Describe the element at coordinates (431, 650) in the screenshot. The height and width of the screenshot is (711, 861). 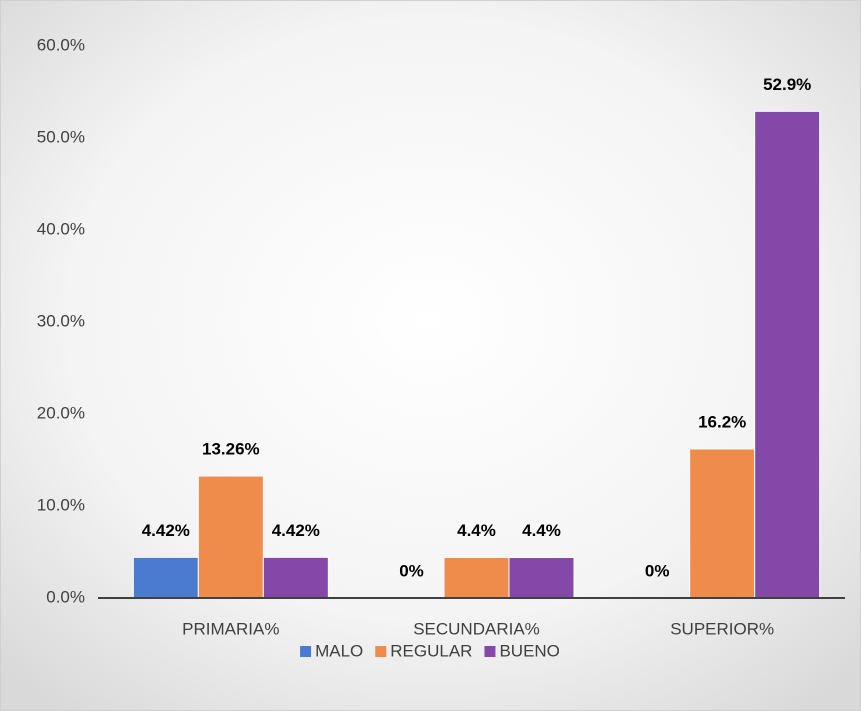
I see `legend-label: REGULAR` at that location.